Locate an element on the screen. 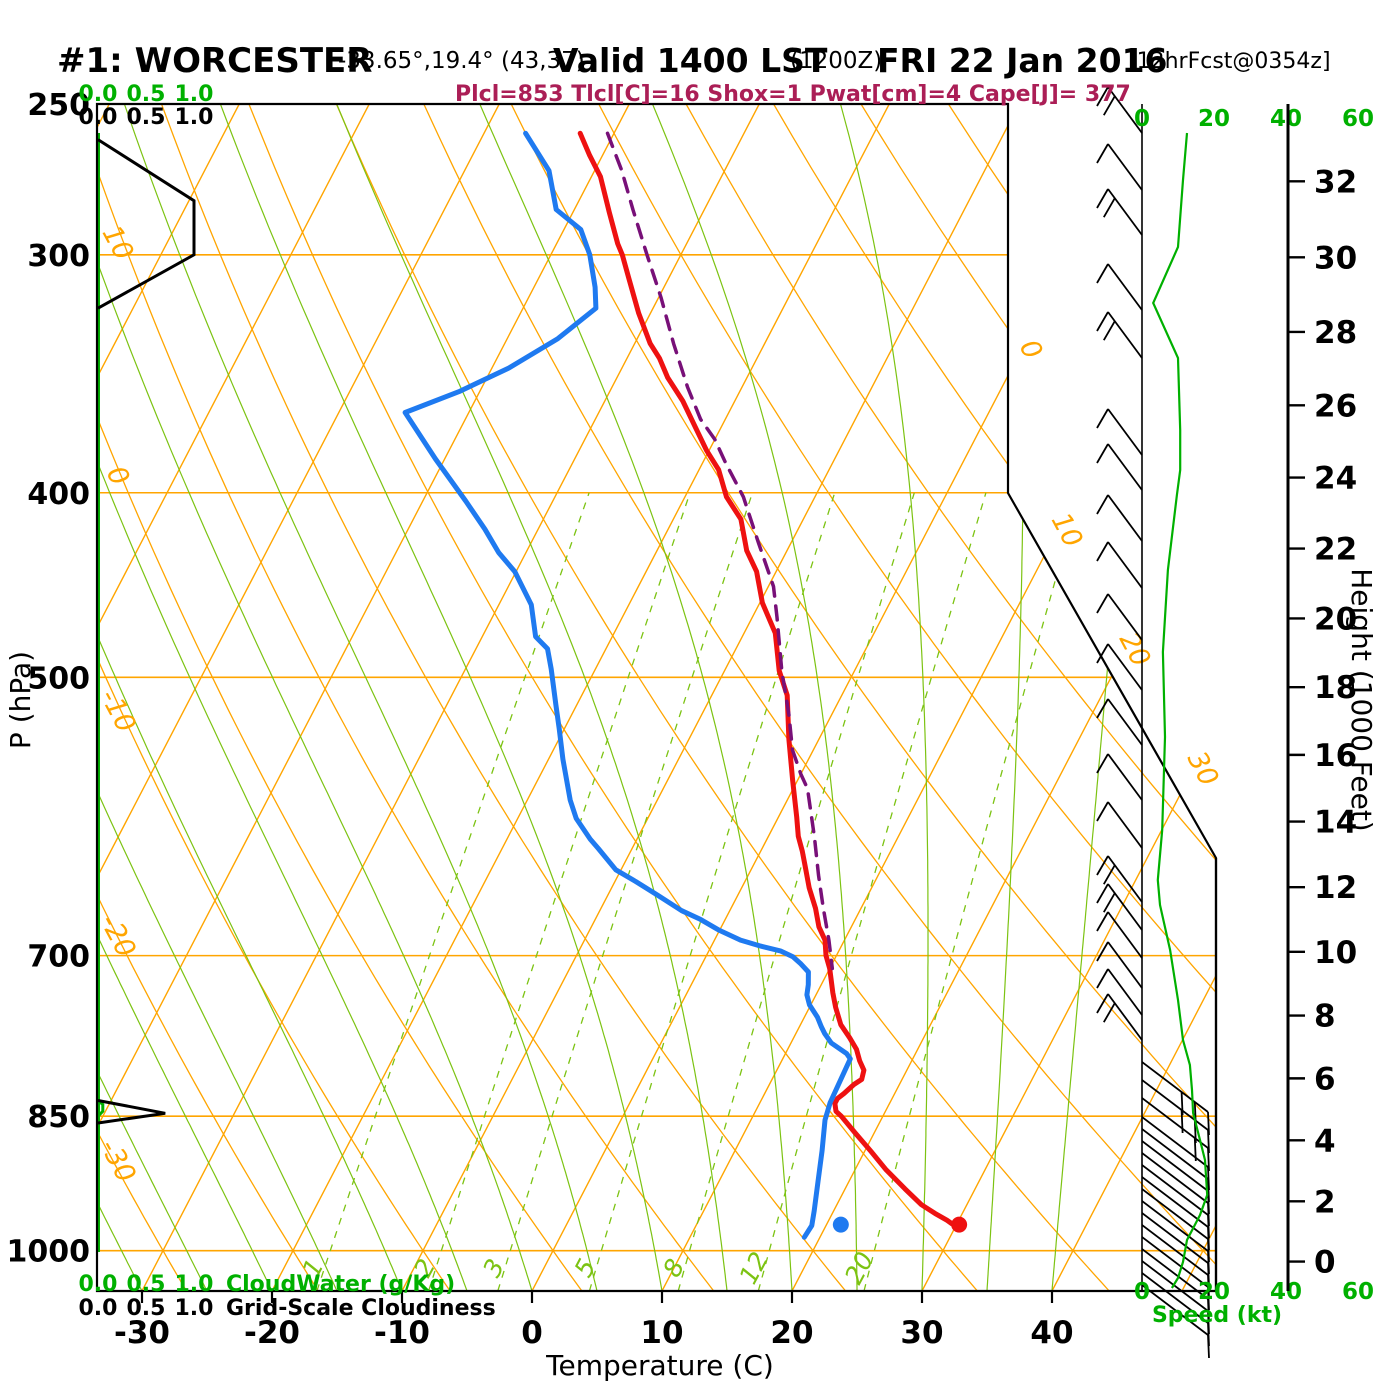 The image size is (1400, 1400). surface-dots is located at coordinates (900, 1224).